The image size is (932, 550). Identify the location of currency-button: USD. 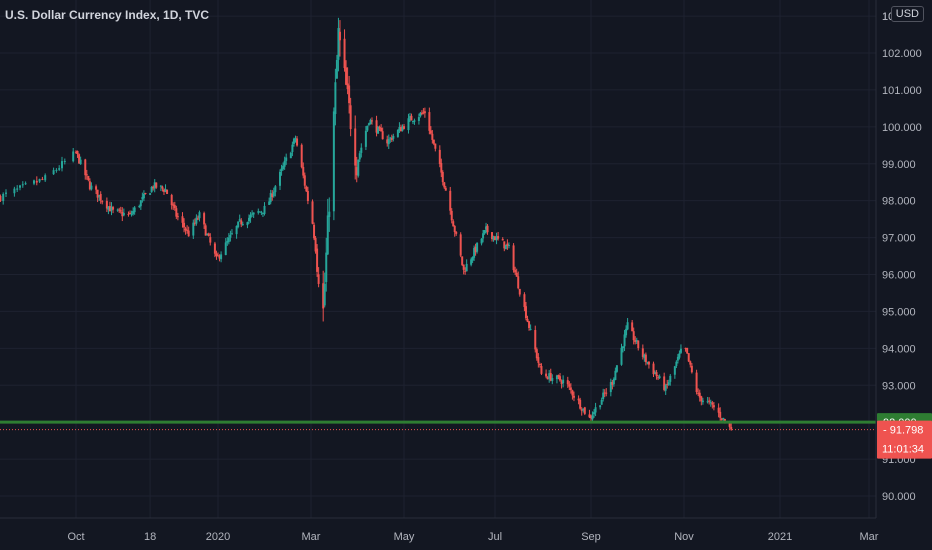
(907, 14).